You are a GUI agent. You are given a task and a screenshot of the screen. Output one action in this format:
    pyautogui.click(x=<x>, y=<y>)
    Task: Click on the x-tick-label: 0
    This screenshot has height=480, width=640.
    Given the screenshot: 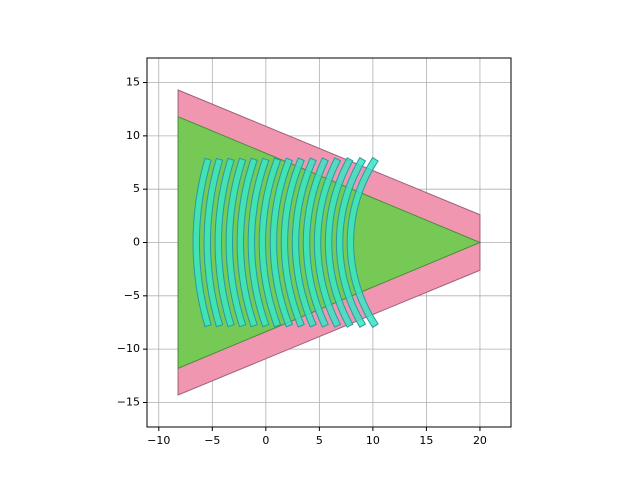 What is the action you would take?
    pyautogui.click(x=265, y=440)
    